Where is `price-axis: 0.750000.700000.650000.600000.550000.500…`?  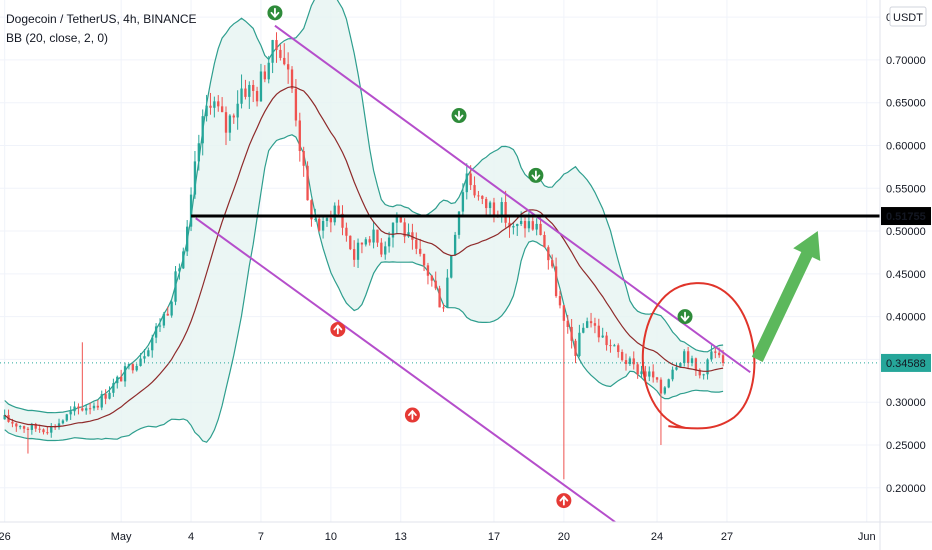
price-axis: 0.750000.700000.650000.600000.550000.500… is located at coordinates (906, 275).